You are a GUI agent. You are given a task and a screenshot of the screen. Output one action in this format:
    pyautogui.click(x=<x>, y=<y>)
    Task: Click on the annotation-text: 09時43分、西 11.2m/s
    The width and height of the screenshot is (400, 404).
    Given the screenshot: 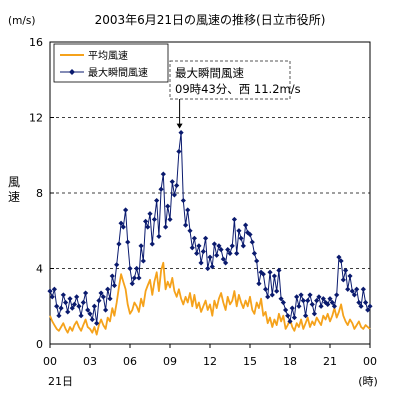 What is the action you would take?
    pyautogui.click(x=238, y=89)
    